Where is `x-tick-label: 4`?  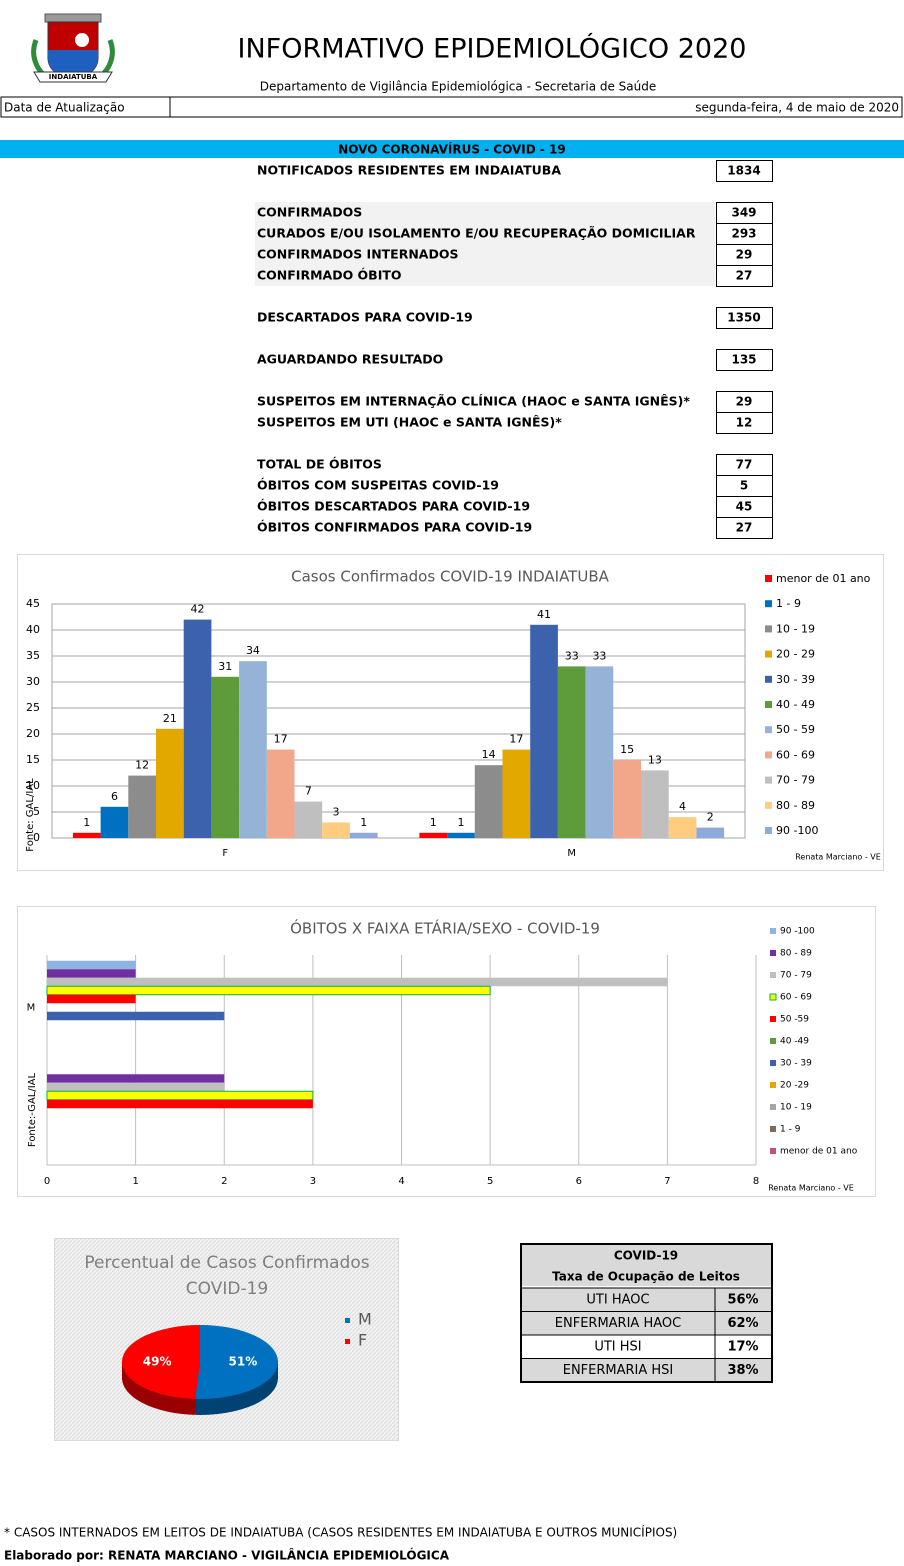
x-tick-label: 4 is located at coordinates (401, 1181).